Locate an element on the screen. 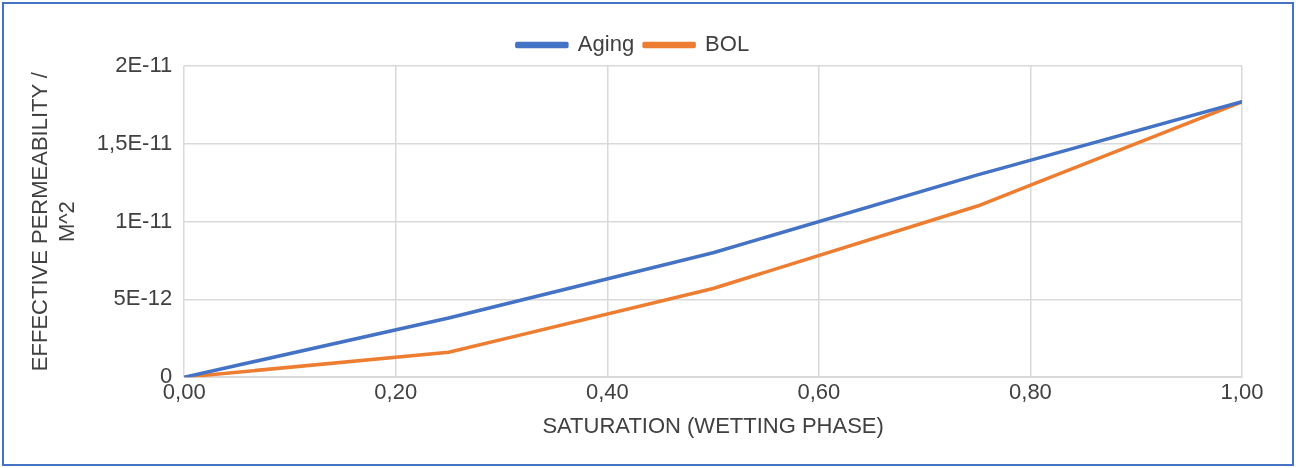  x-tick-label: 0,20 is located at coordinates (396, 392).